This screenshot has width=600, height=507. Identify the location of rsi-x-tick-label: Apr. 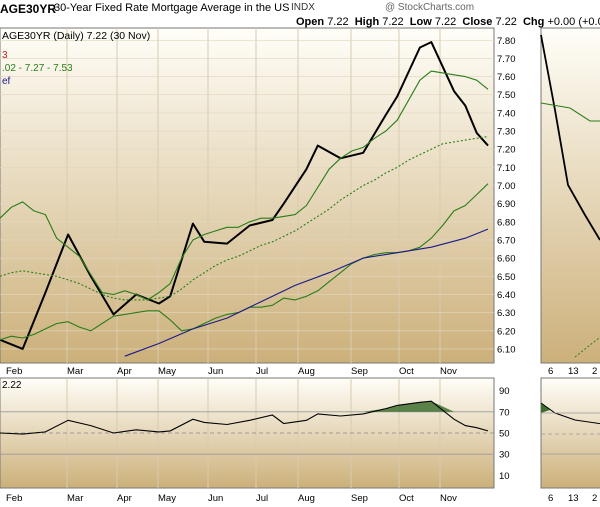
(124, 498).